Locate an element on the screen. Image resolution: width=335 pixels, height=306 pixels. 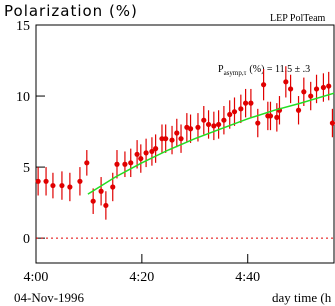
date-label: 04-Nov-1996 is located at coordinates (49, 297).